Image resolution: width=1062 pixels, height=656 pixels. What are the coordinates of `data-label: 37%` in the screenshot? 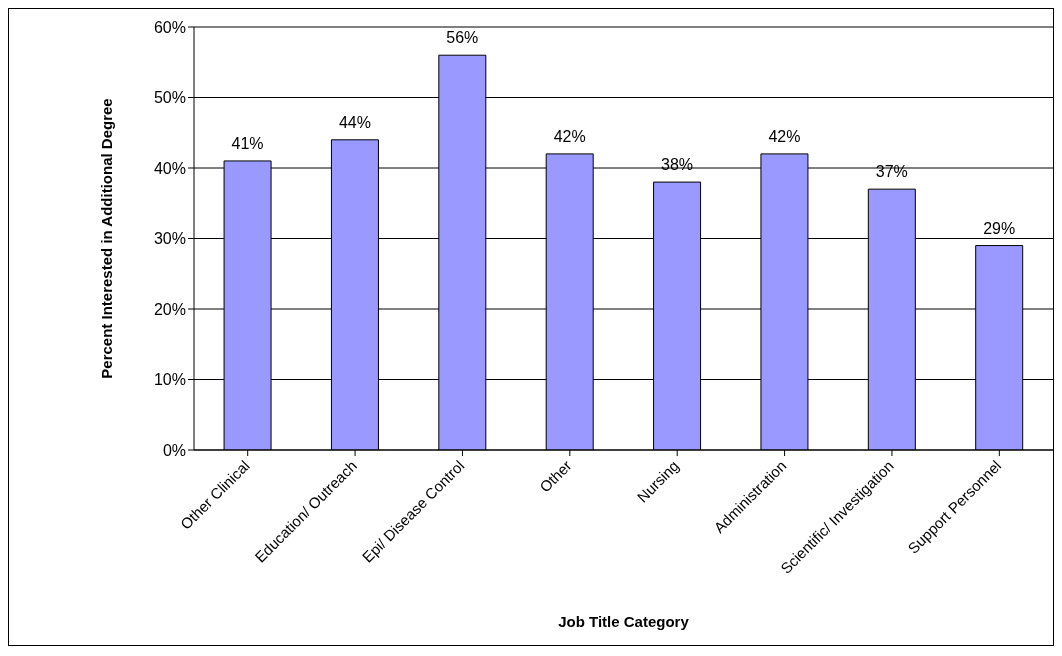 It's located at (891, 172).